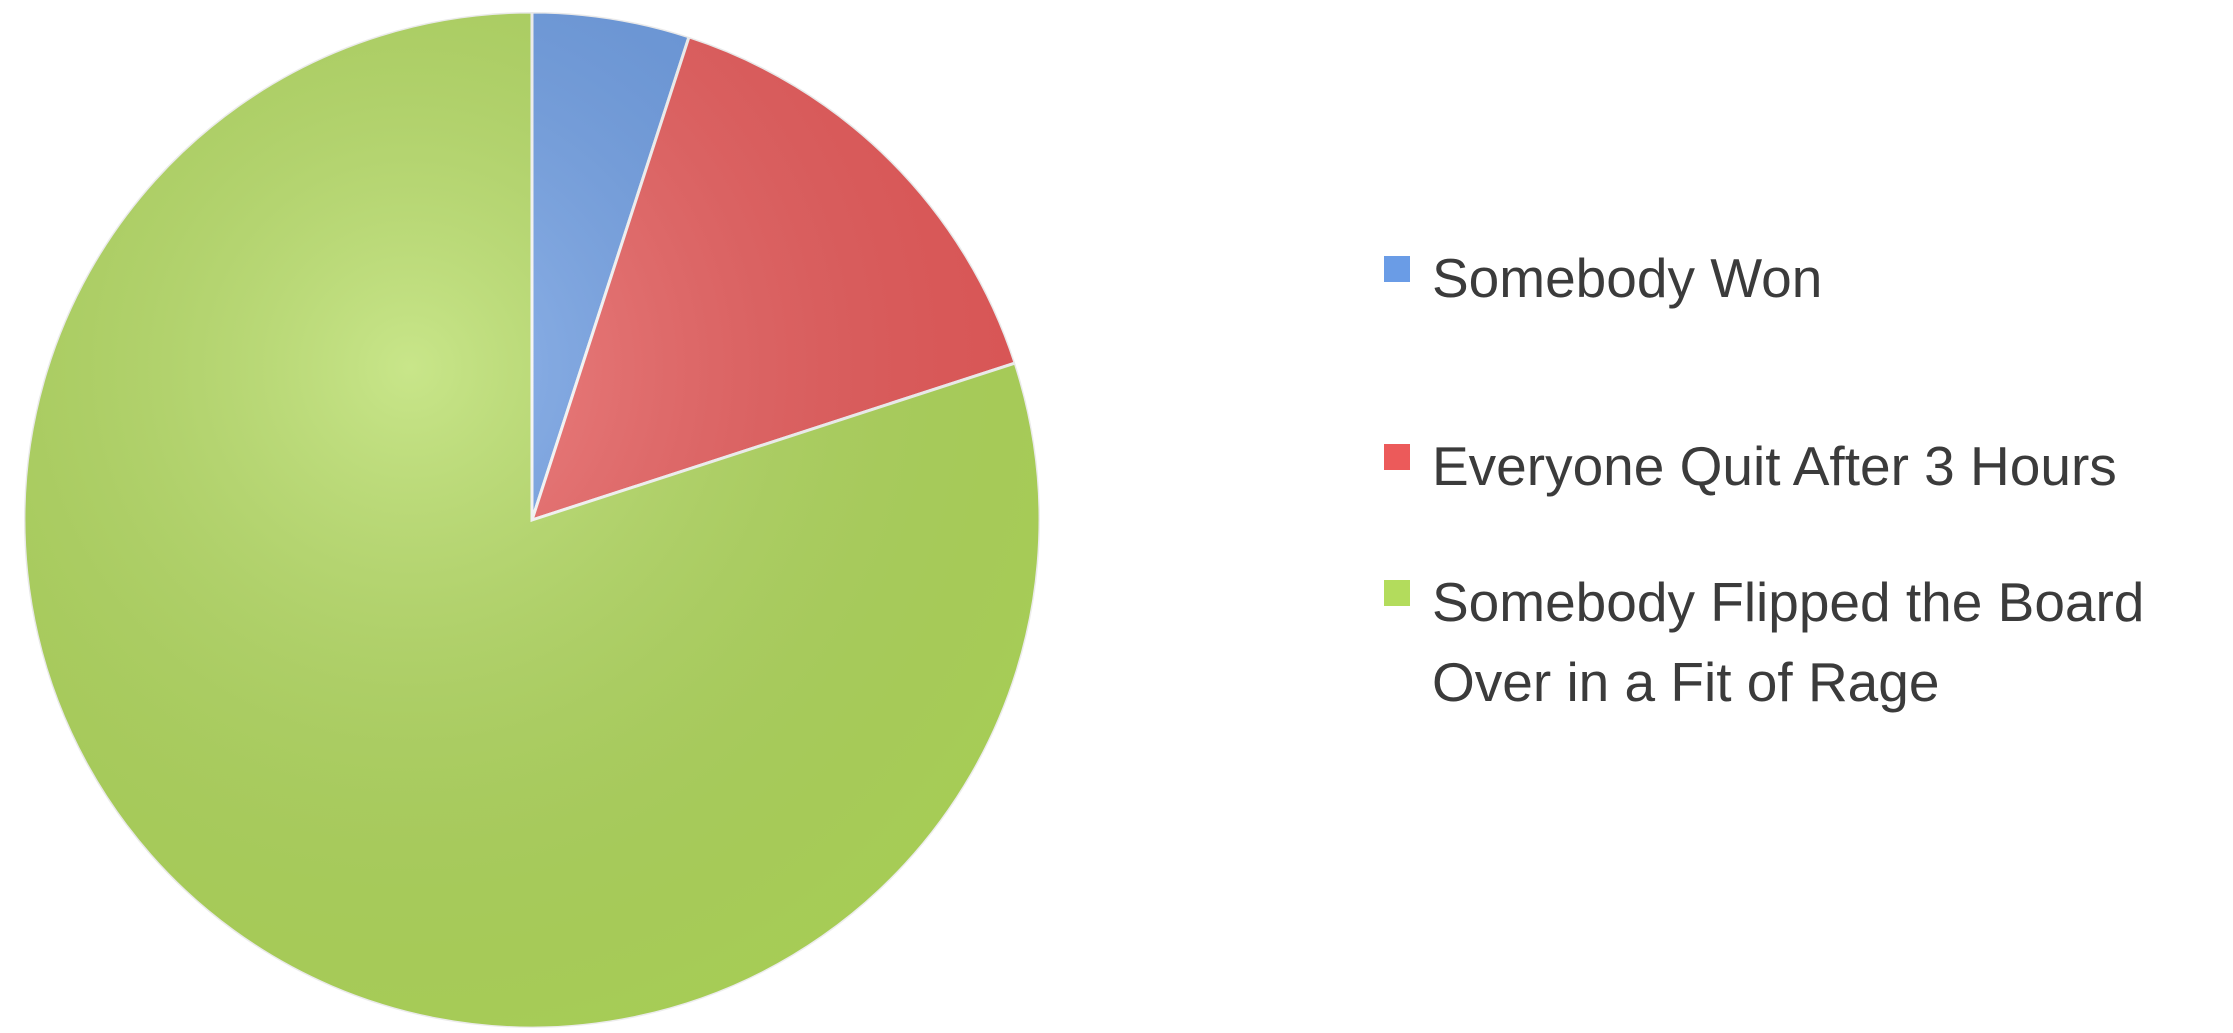 Image resolution: width=2233 pixels, height=1033 pixels. What do you see at coordinates (1397, 269) in the screenshot?
I see `legend-swatch-somebody-won` at bounding box center [1397, 269].